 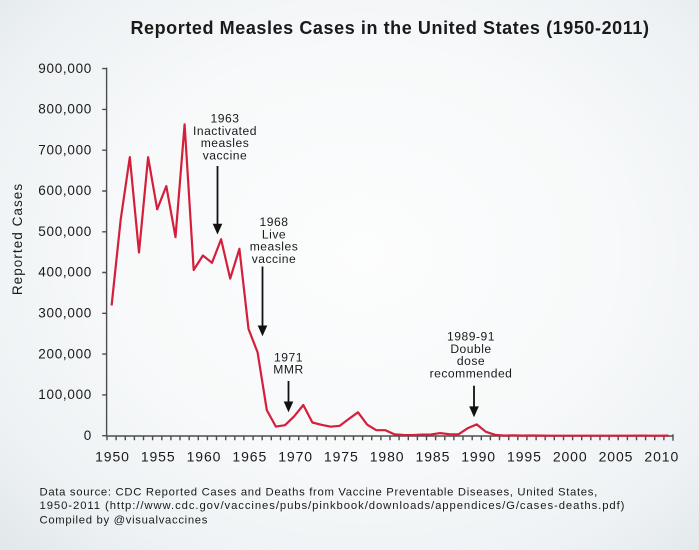 What do you see at coordinates (65, 353) in the screenshot?
I see `svg-text: 200,000` at bounding box center [65, 353].